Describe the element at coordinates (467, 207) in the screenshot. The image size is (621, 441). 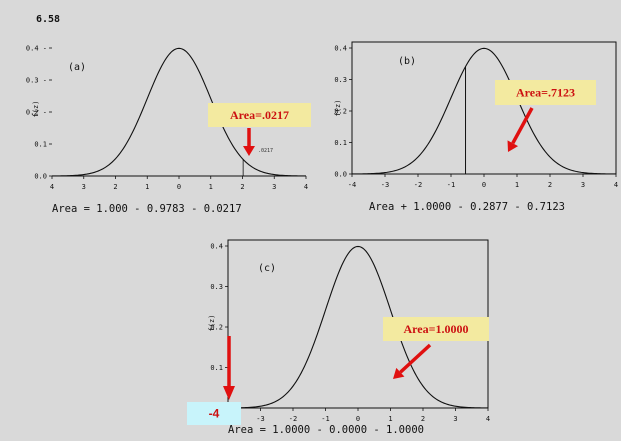
I see `area-equation-caption: Area + 1.0000 - 0.2877 - 0.7123` at that location.